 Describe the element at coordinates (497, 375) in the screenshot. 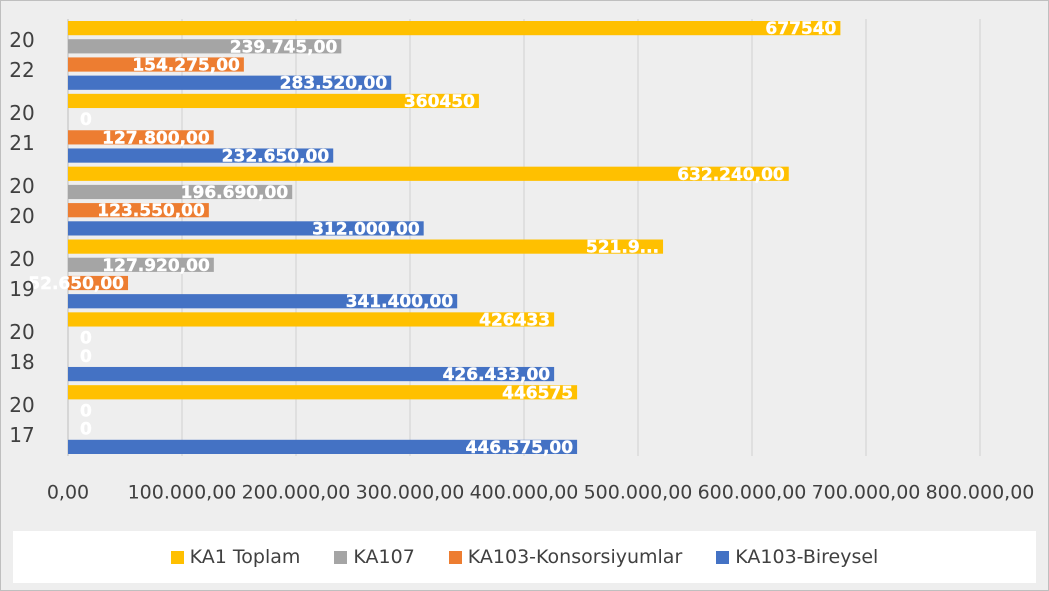

I see `value-label: 426.433,00` at that location.